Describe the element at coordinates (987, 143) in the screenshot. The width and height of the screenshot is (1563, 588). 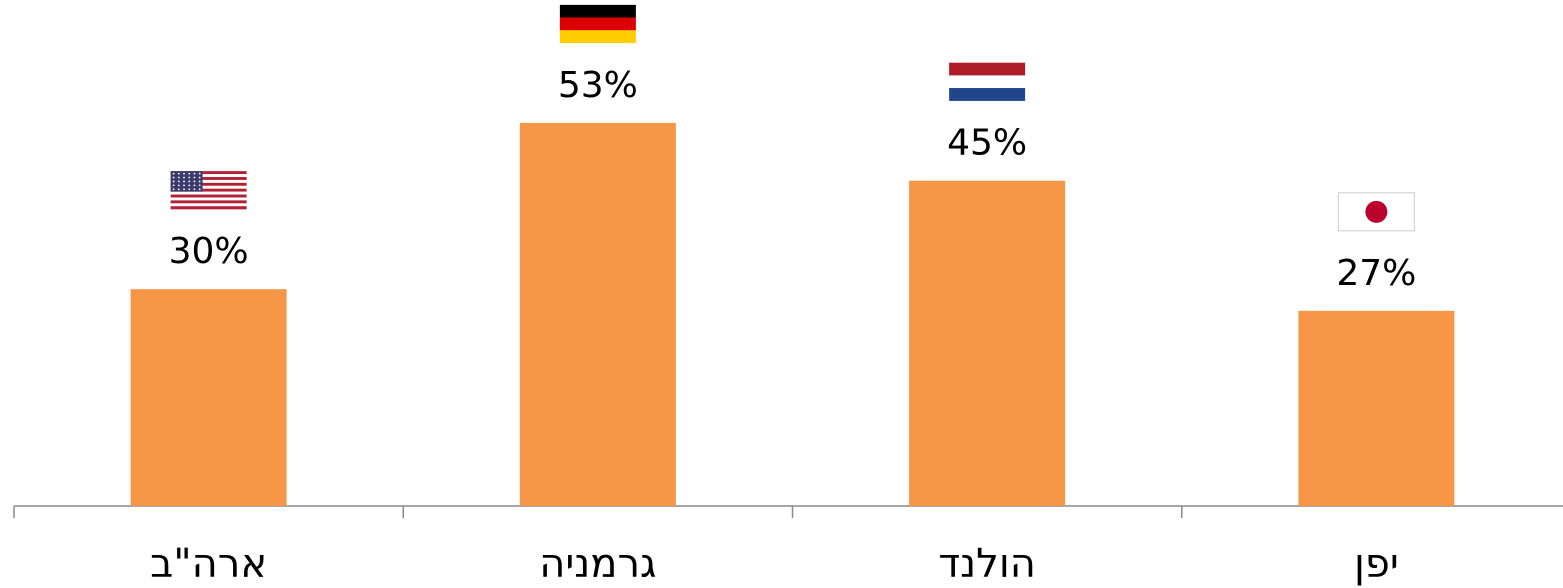
I see `value-label: 45%` at that location.